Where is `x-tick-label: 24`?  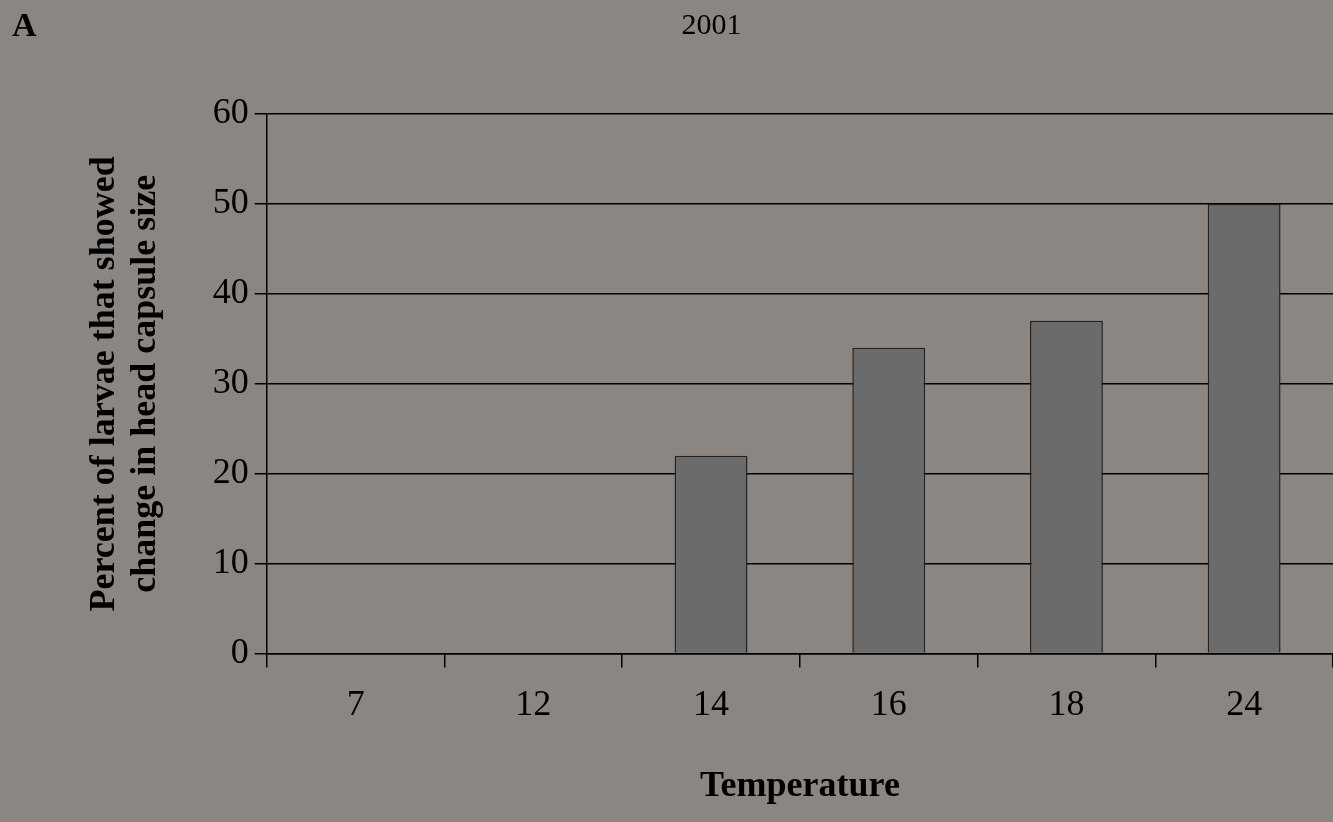 x-tick-label: 24 is located at coordinates (1244, 702).